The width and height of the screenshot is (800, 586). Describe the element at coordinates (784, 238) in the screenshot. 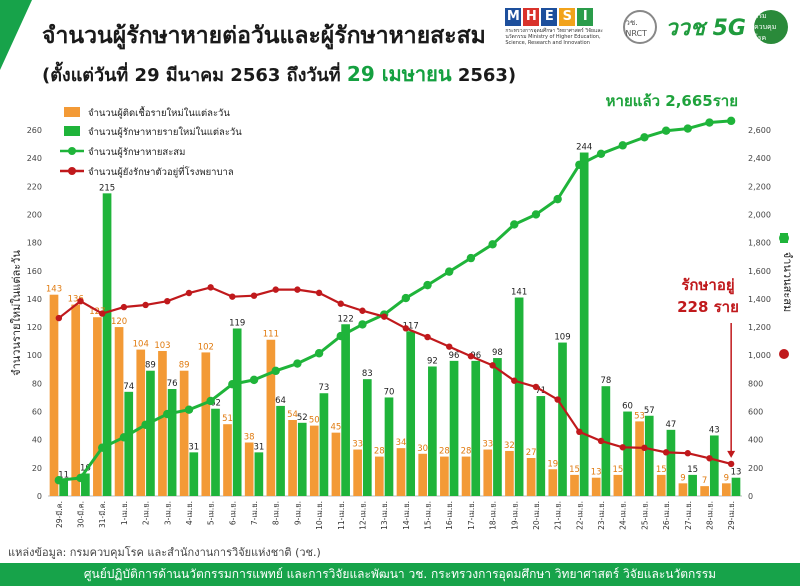

I see `right-axis-green-dot` at that location.